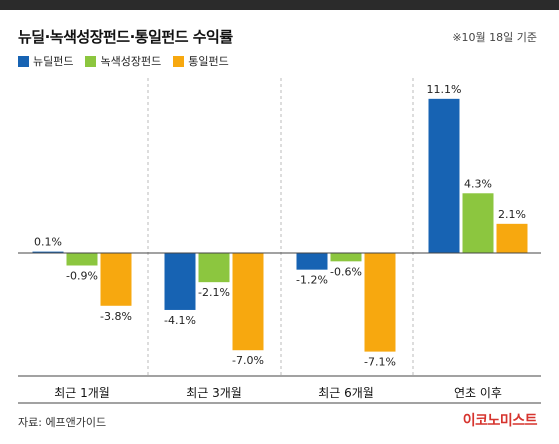 The image size is (559, 444). Describe the element at coordinates (179, 61) in the screenshot. I see `legend-swatch-unification` at that location.